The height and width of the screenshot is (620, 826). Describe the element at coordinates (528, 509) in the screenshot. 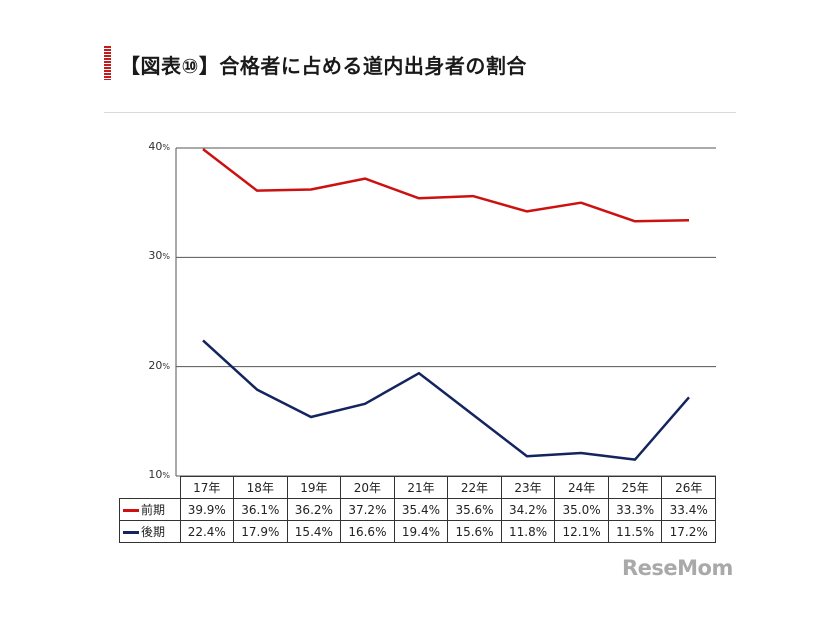

I see `data-label: 34.2%` at that location.